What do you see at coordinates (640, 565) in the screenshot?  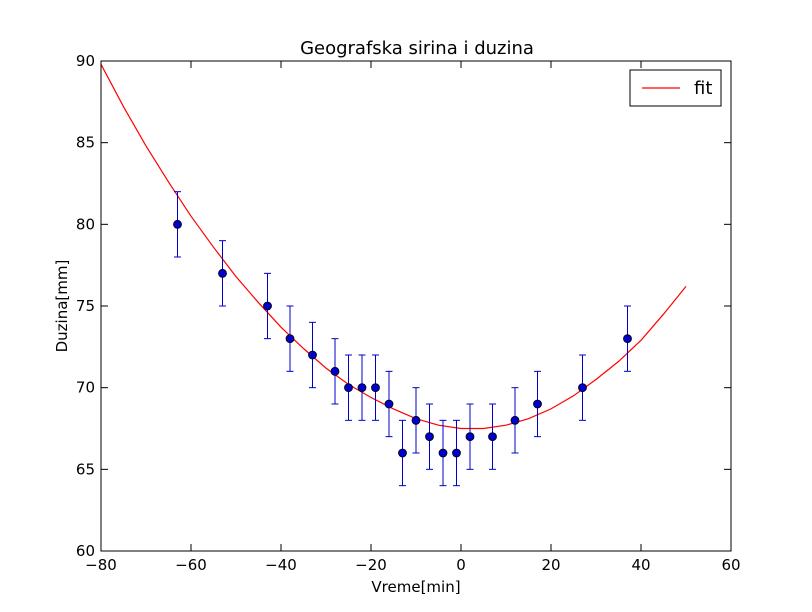 I see `x-tick-label: 40` at bounding box center [640, 565].